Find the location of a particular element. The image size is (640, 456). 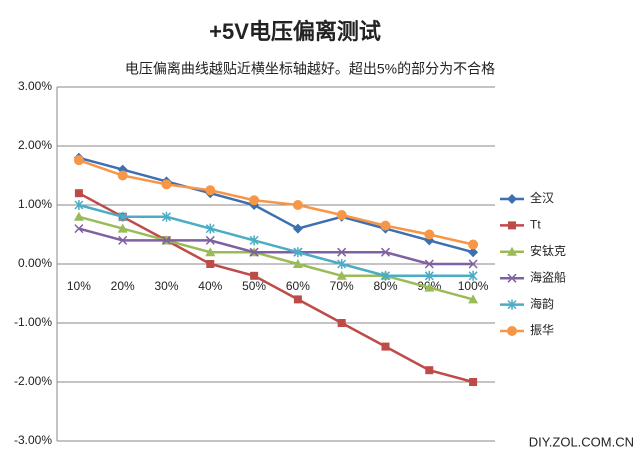

y-tick-label: -3.00% is located at coordinates (33, 440).